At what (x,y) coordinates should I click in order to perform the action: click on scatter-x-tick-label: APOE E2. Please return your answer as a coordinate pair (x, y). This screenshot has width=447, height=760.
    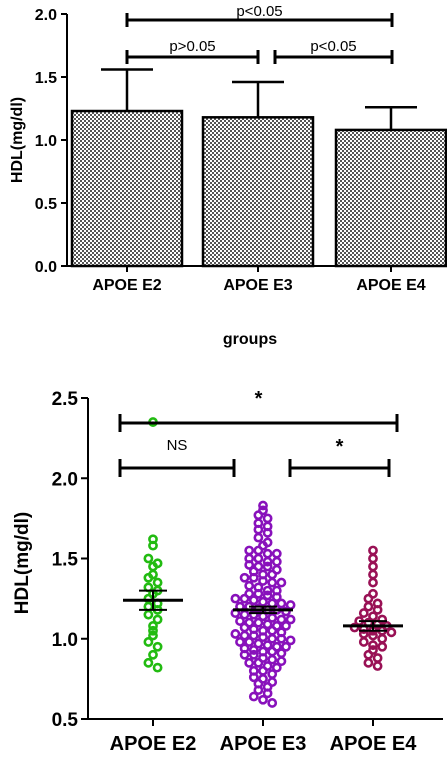
    Looking at the image, I should click on (153, 744).